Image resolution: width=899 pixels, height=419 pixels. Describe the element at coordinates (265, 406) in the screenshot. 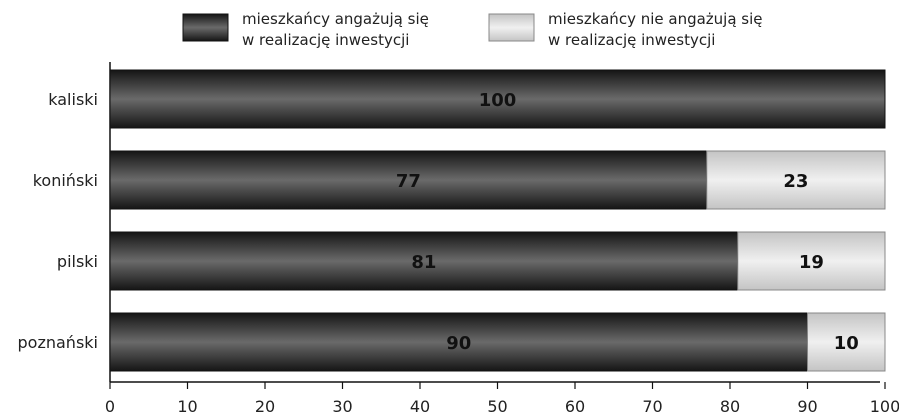

I see `x-tick-label-2: 20` at that location.